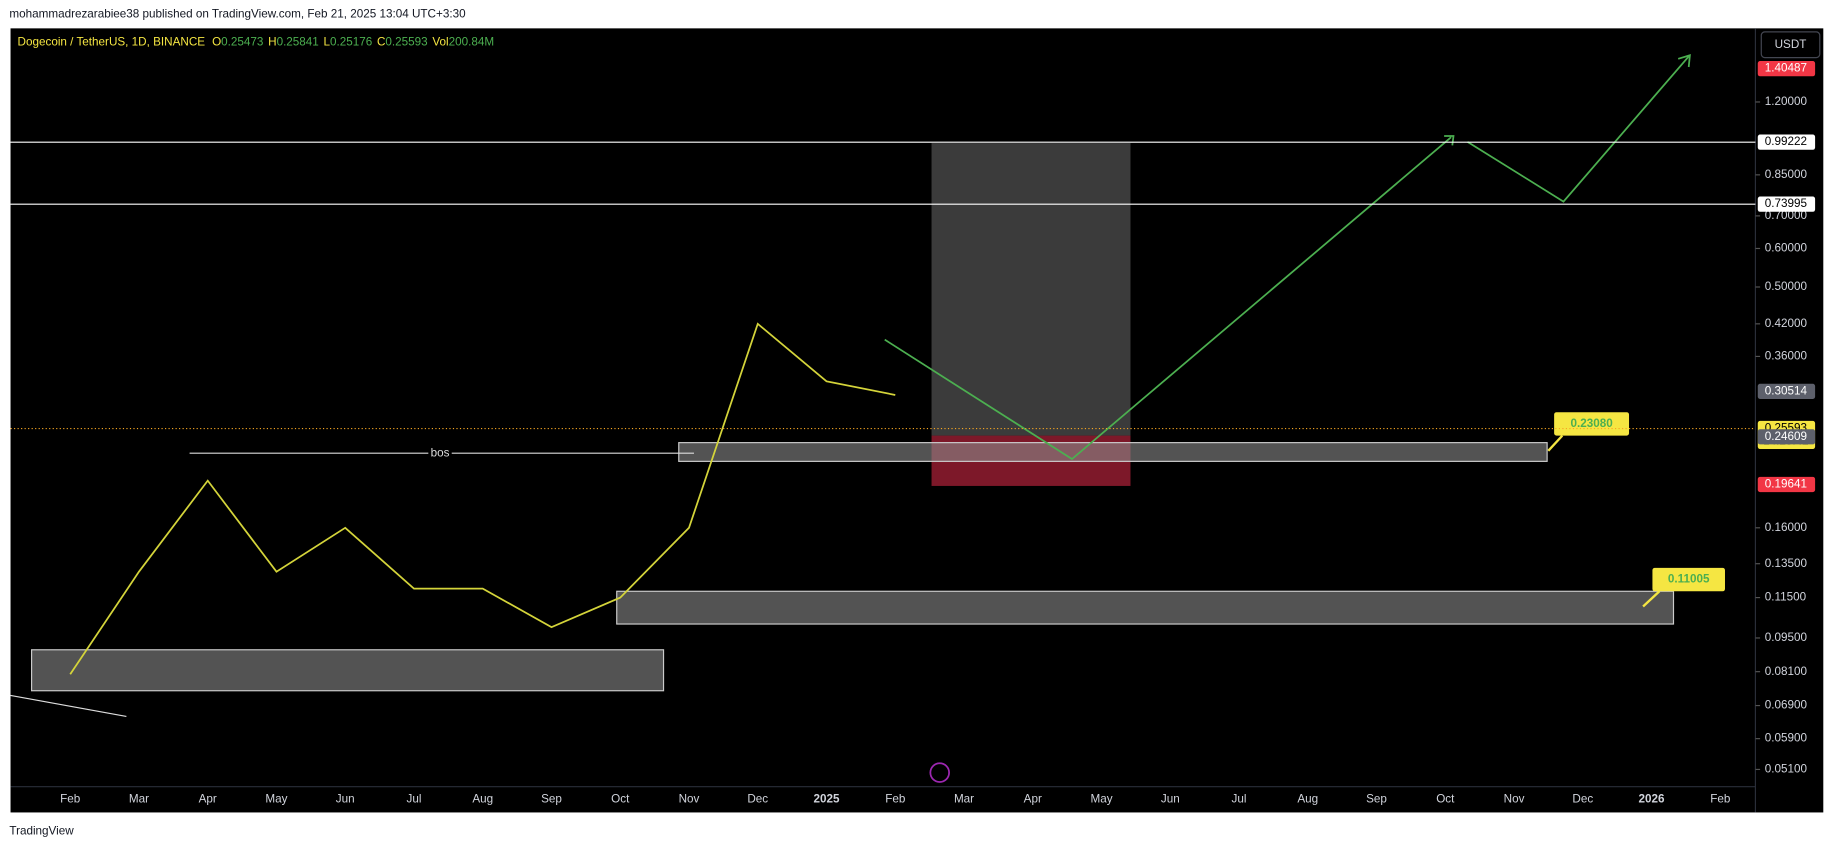  I want to click on y-tick-label: 0.50000, so click(1786, 286).